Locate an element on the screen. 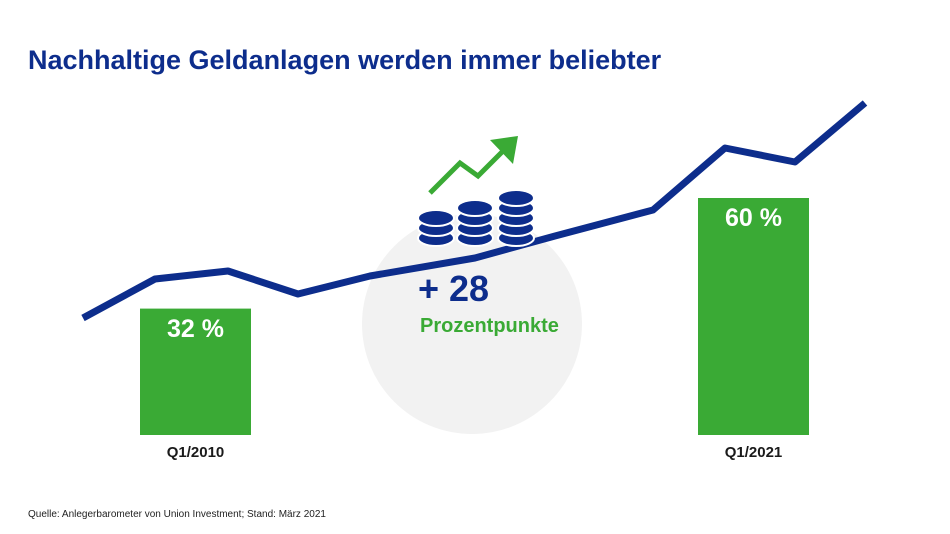 Image resolution: width=950 pixels, height=534 pixels. bar-value-label: 60 % is located at coordinates (753, 218).